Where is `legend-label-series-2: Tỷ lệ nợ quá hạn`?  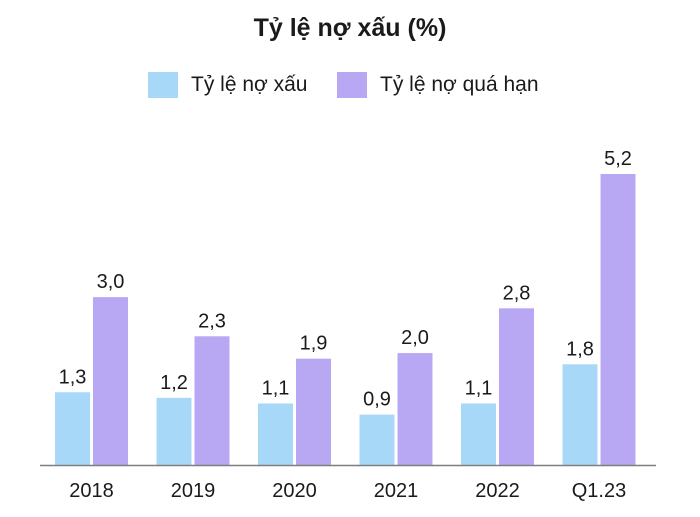
legend-label-series-2: Tỷ lệ nợ quá hạn is located at coordinates (459, 84).